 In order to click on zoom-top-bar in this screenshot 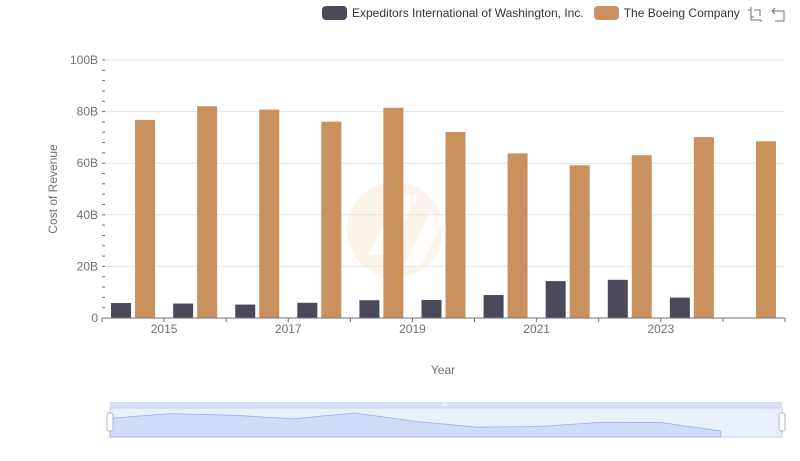, I will do `click(446, 405)`.